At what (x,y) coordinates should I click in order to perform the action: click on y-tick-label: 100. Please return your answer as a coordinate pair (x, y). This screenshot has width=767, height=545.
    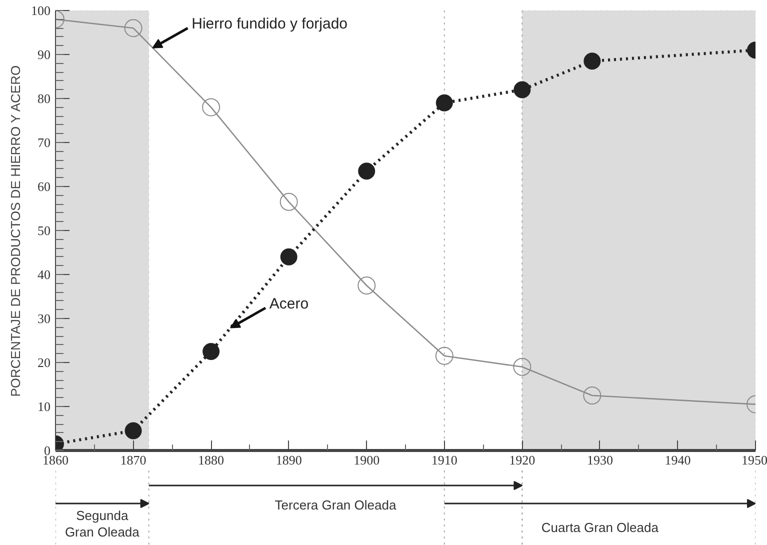
    Looking at the image, I should click on (40, 10).